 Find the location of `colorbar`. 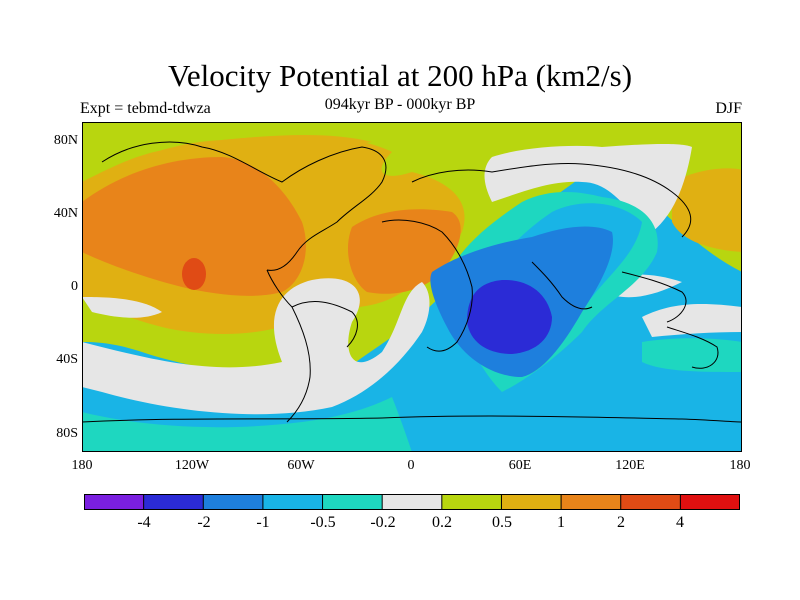

colorbar is located at coordinates (412, 502).